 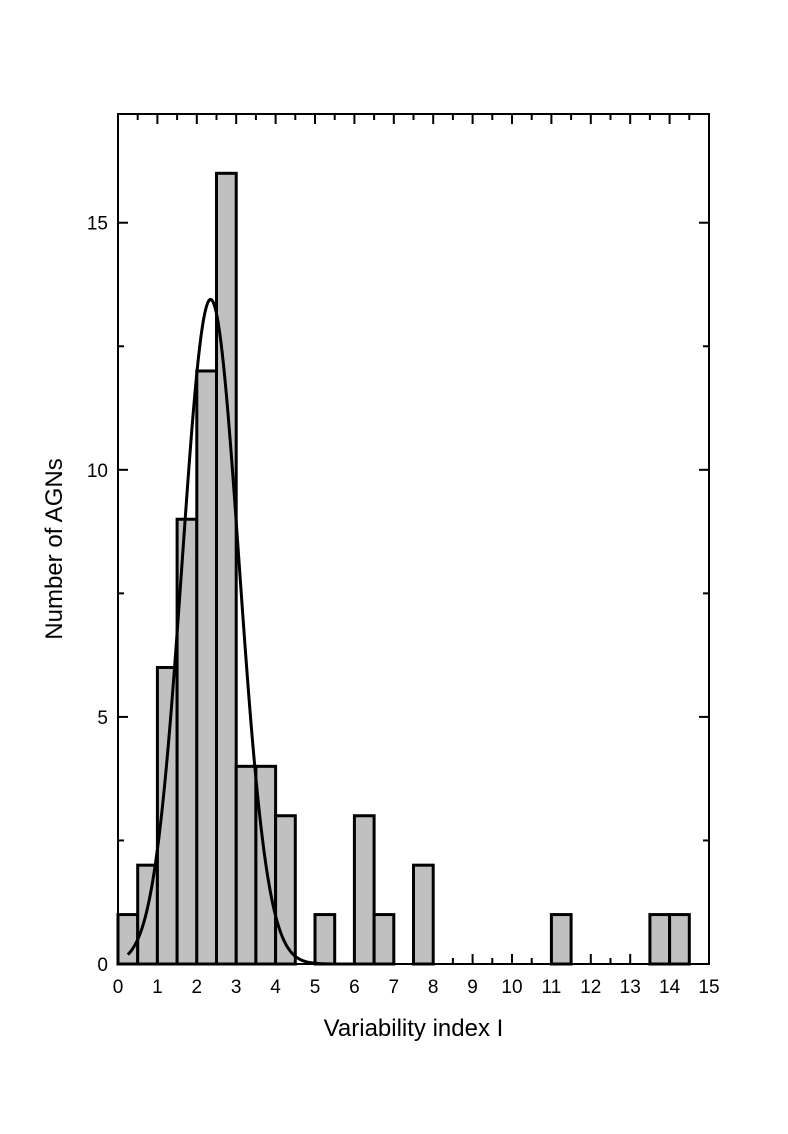 I want to click on y-tick-labels: 0 5 10 15, so click(x=97, y=595).